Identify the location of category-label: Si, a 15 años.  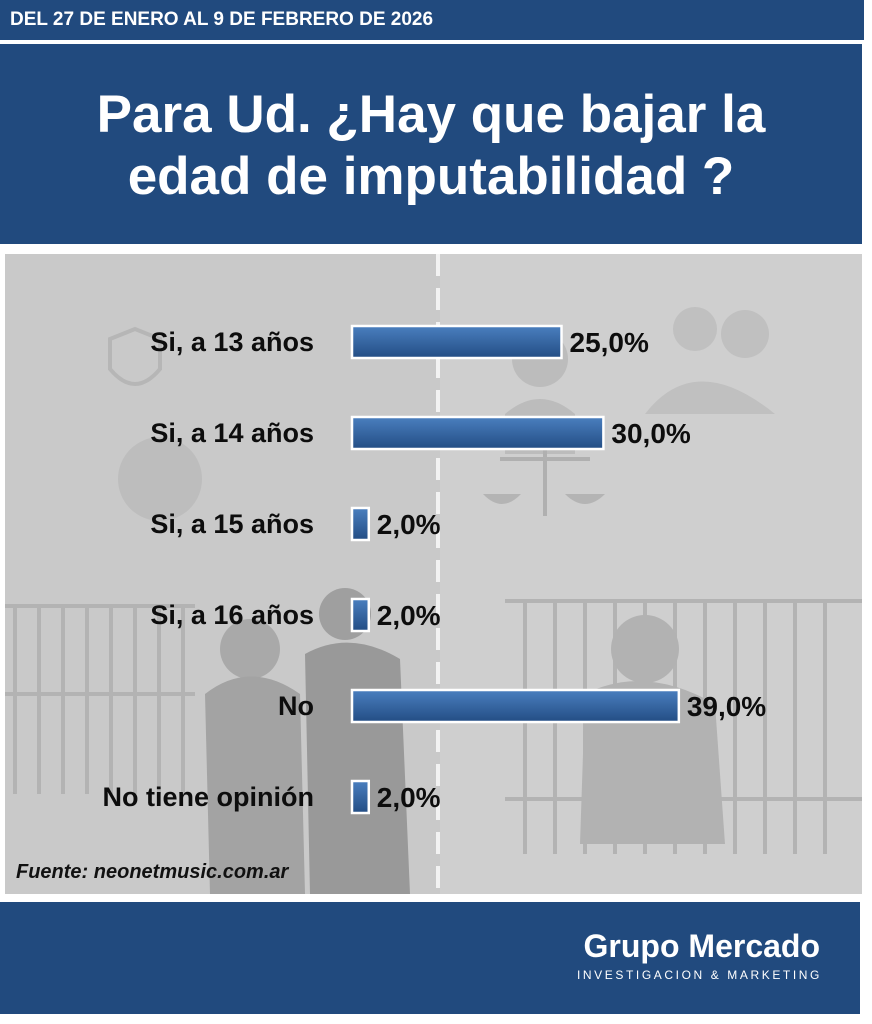
(232, 524).